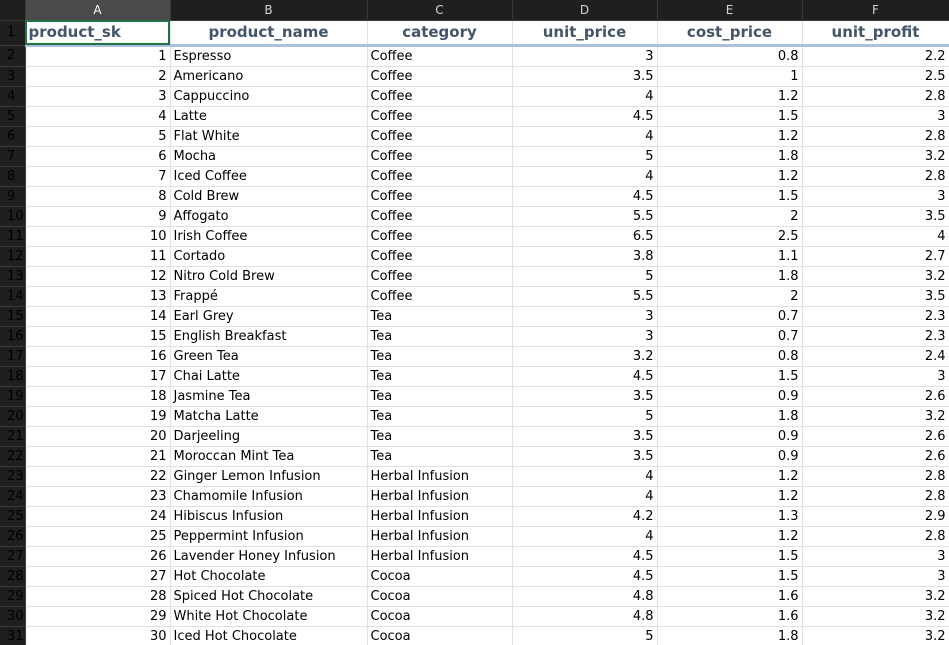 The height and width of the screenshot is (645, 949). Describe the element at coordinates (13, 536) in the screenshot. I see `row-header: 26` at that location.